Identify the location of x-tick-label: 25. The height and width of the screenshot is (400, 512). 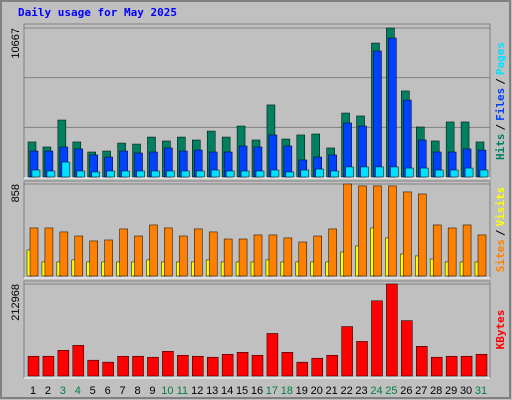
(391, 391).